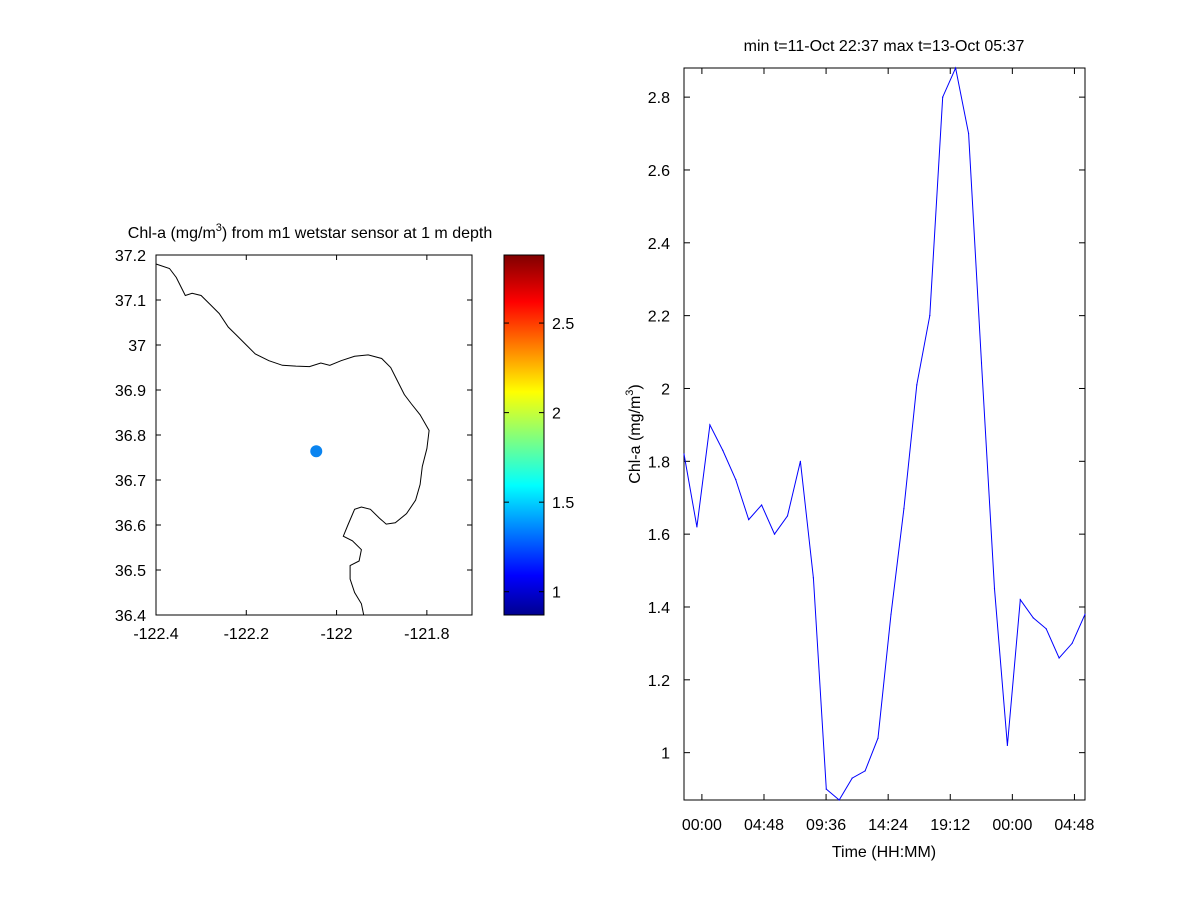 The width and height of the screenshot is (1200, 900). I want to click on chart-ytick-label: 1.8, so click(659, 462).